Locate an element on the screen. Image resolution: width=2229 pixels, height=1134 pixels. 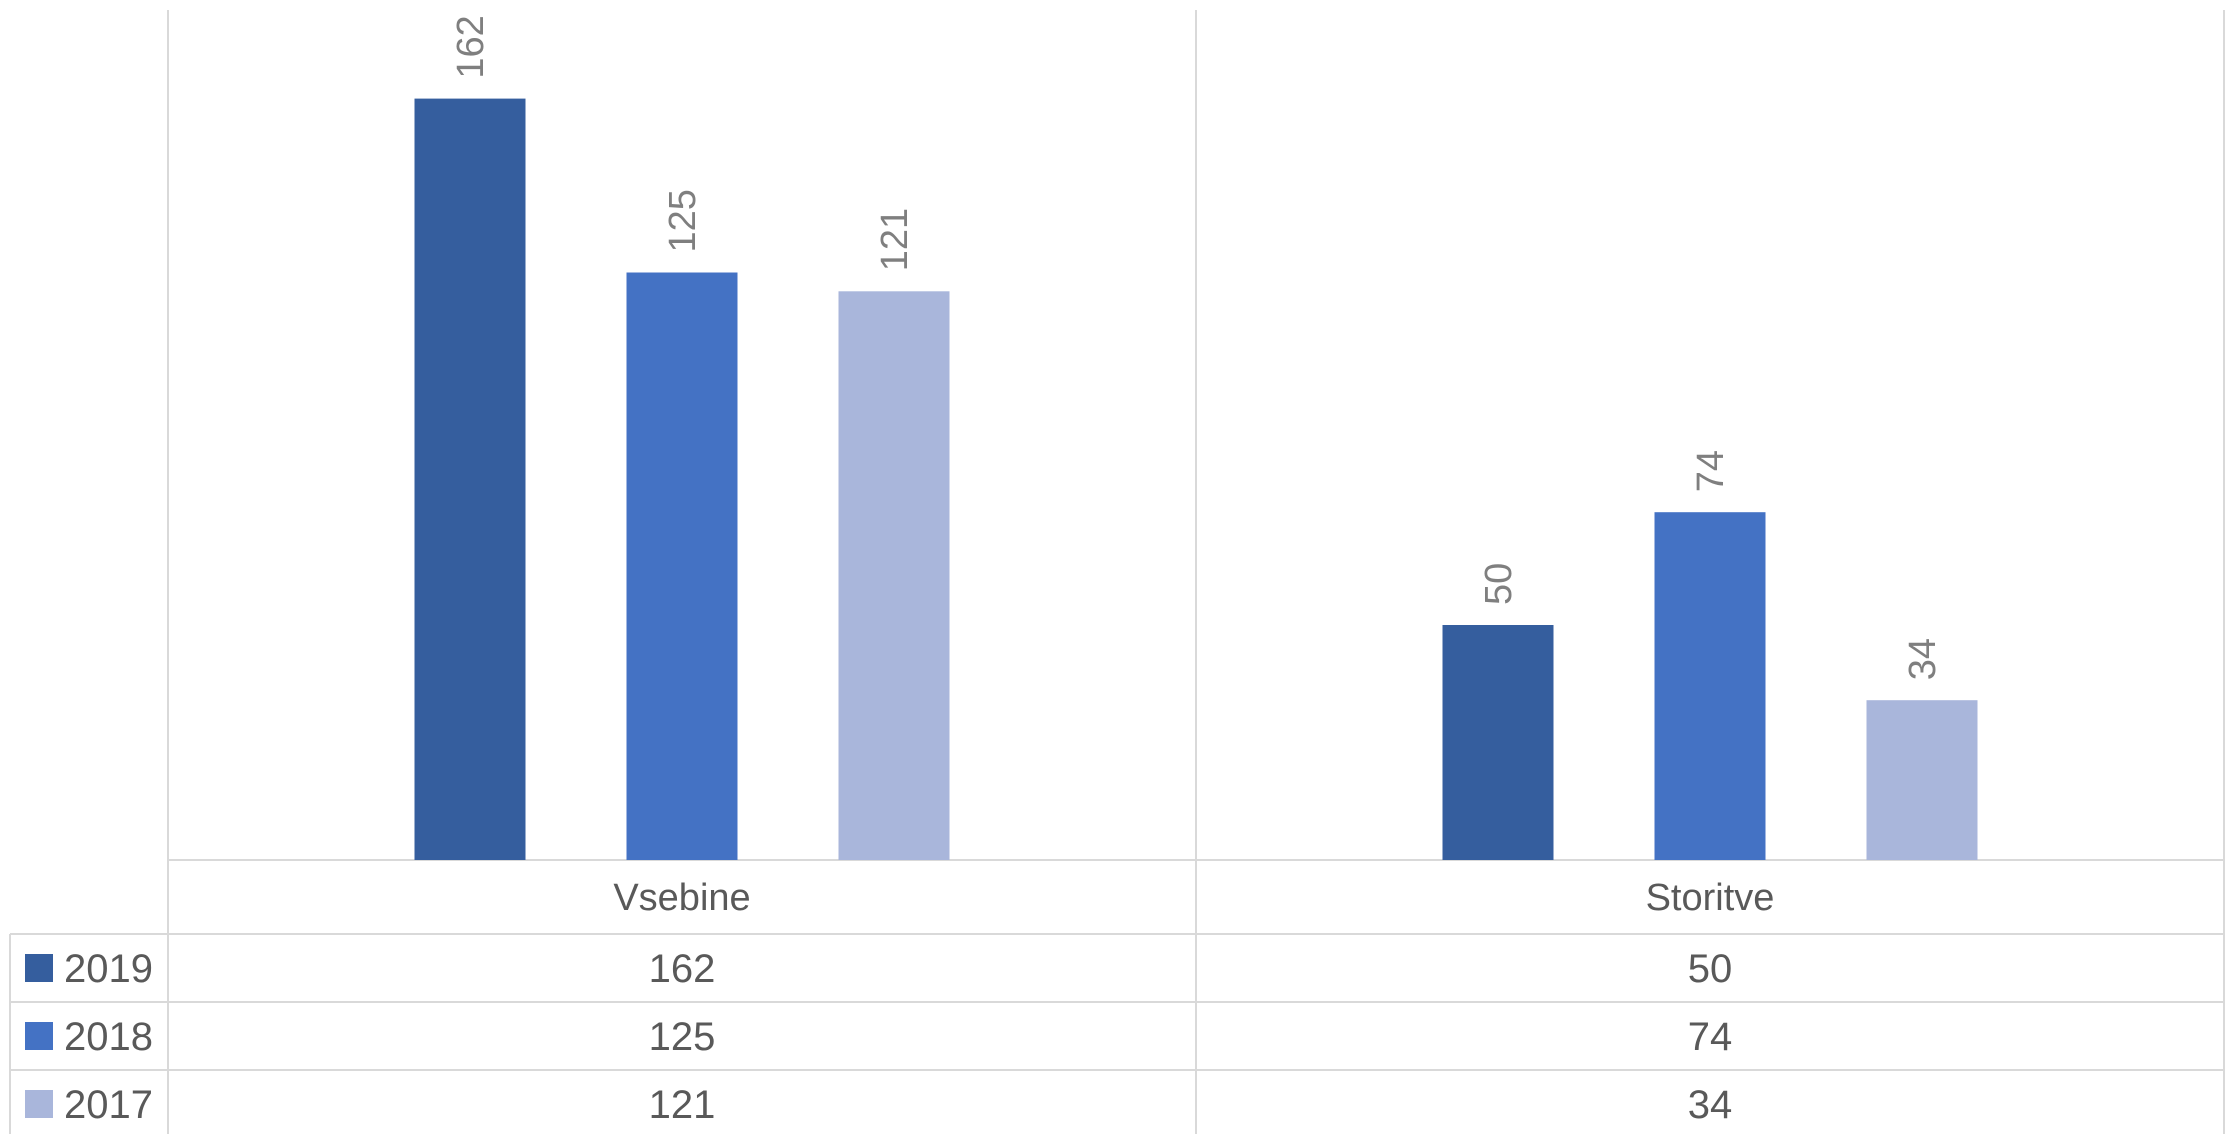
table-cell-2019-Vsebine: 162 is located at coordinates (682, 969).